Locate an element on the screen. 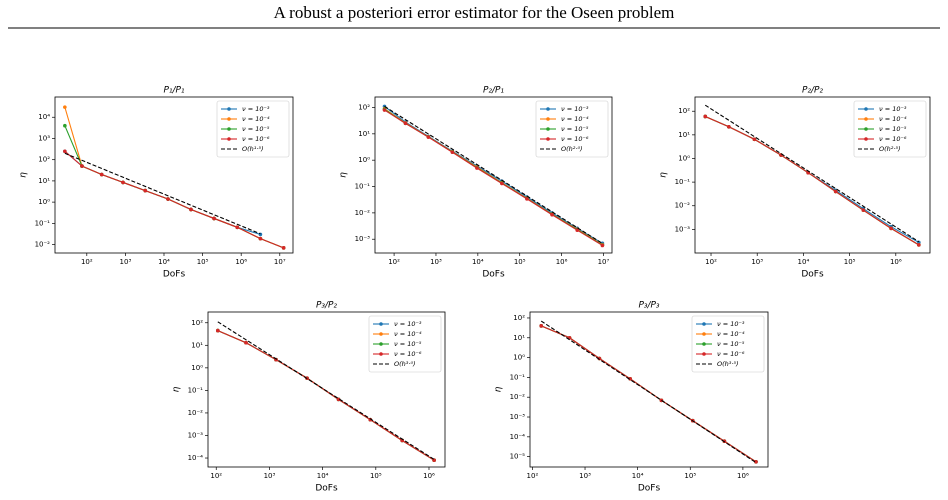  y-tick-label: 10⁻⁵ is located at coordinates (518, 457).